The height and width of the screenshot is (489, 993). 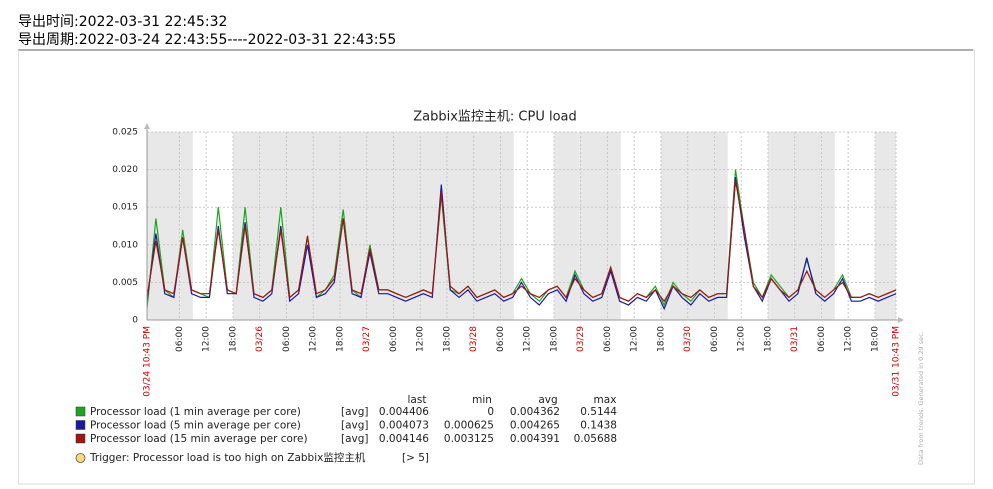 I want to click on y-tick-label: 0.005, so click(x=125, y=283).